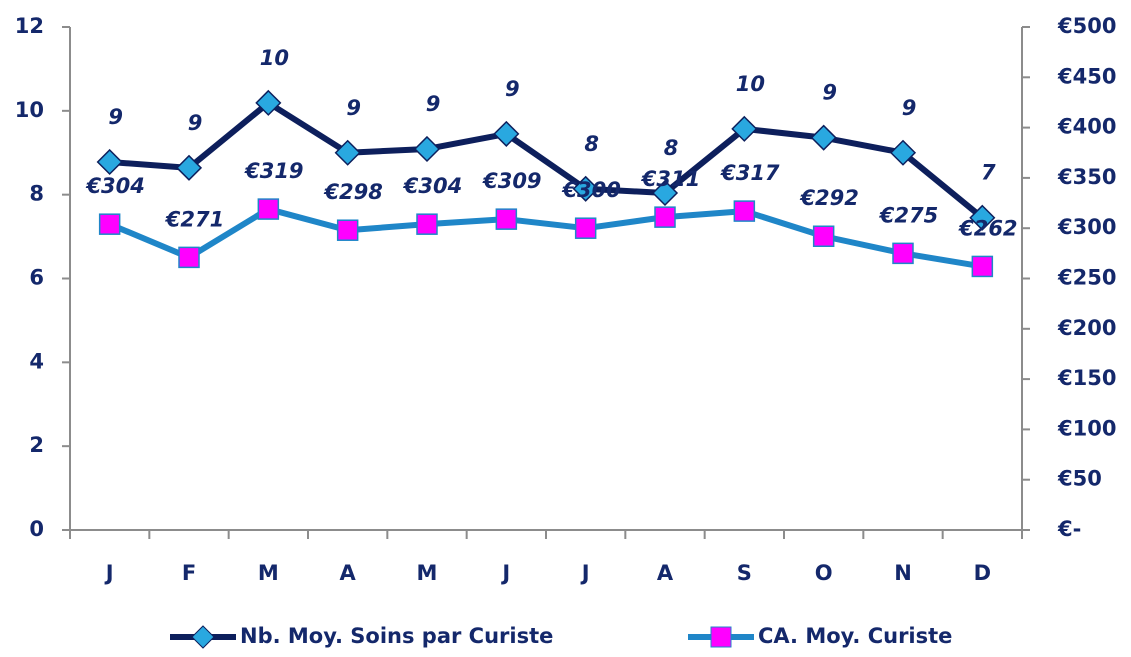 The height and width of the screenshot is (657, 1131). I want to click on data-label: 7, so click(988, 173).